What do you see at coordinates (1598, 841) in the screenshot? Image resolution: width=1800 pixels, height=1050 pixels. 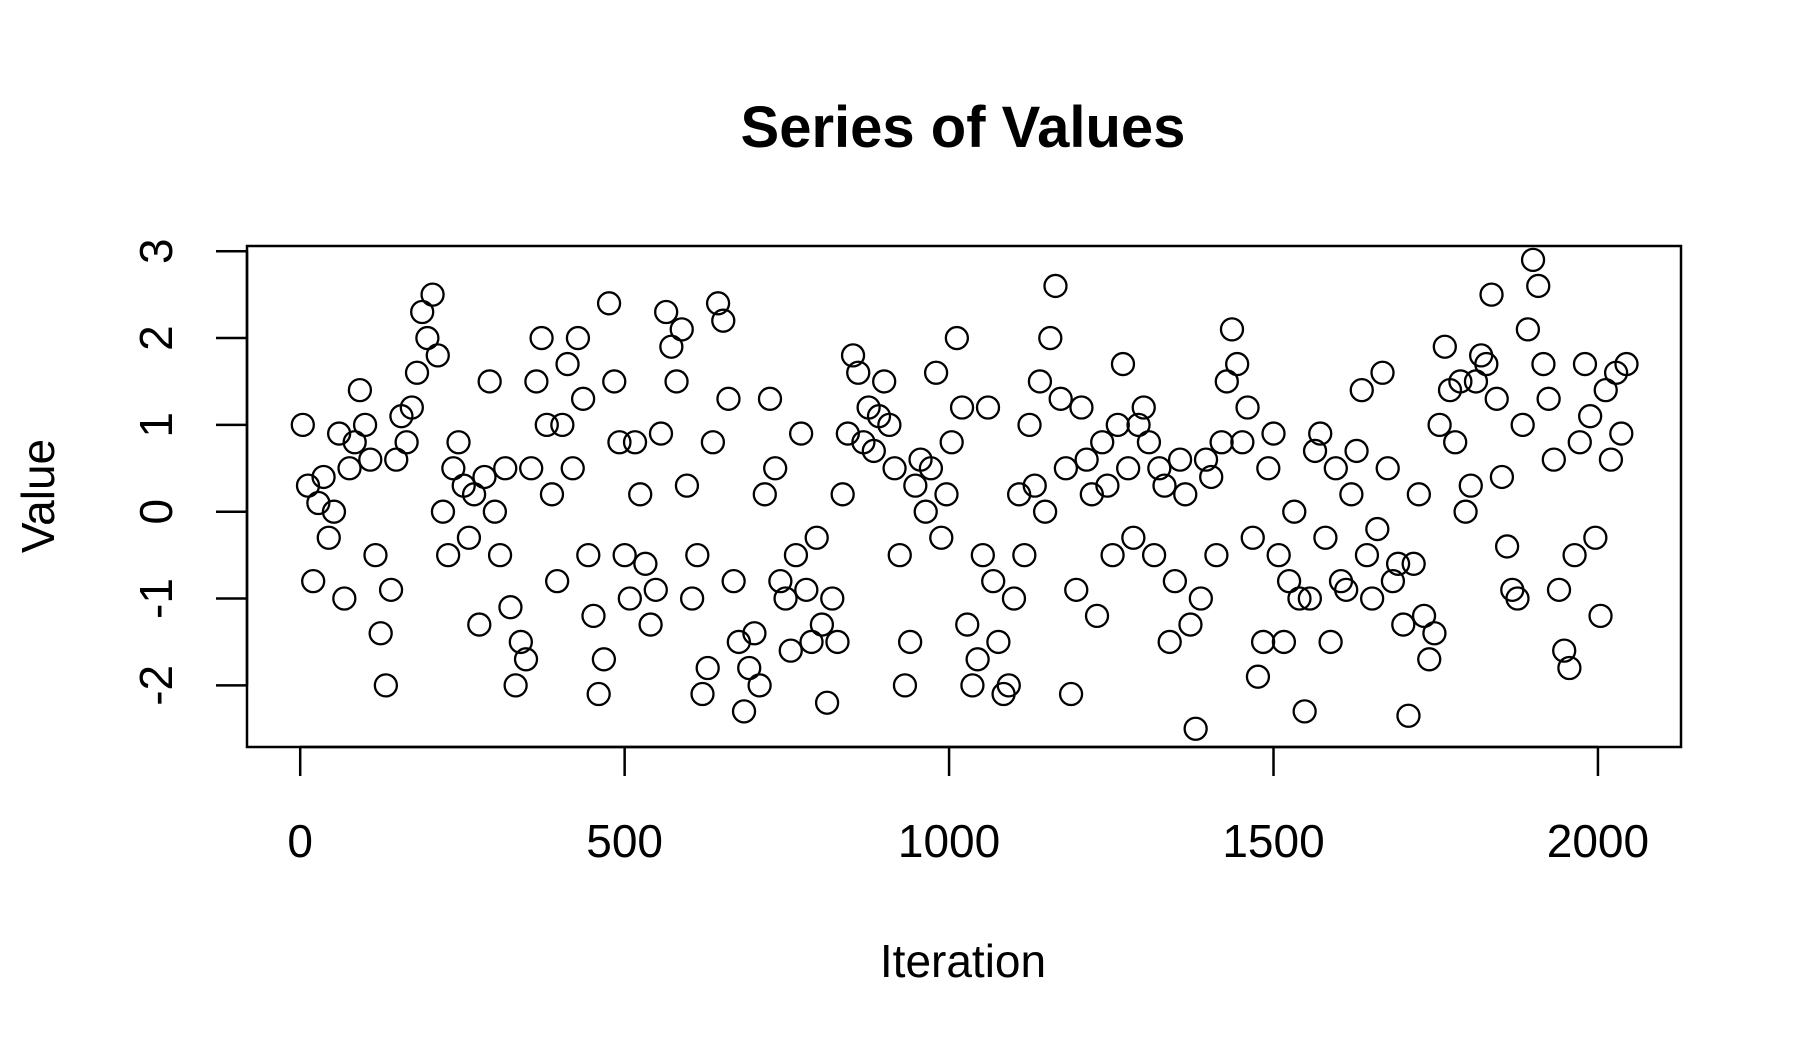 I see `x-tick-label: 2000` at bounding box center [1598, 841].